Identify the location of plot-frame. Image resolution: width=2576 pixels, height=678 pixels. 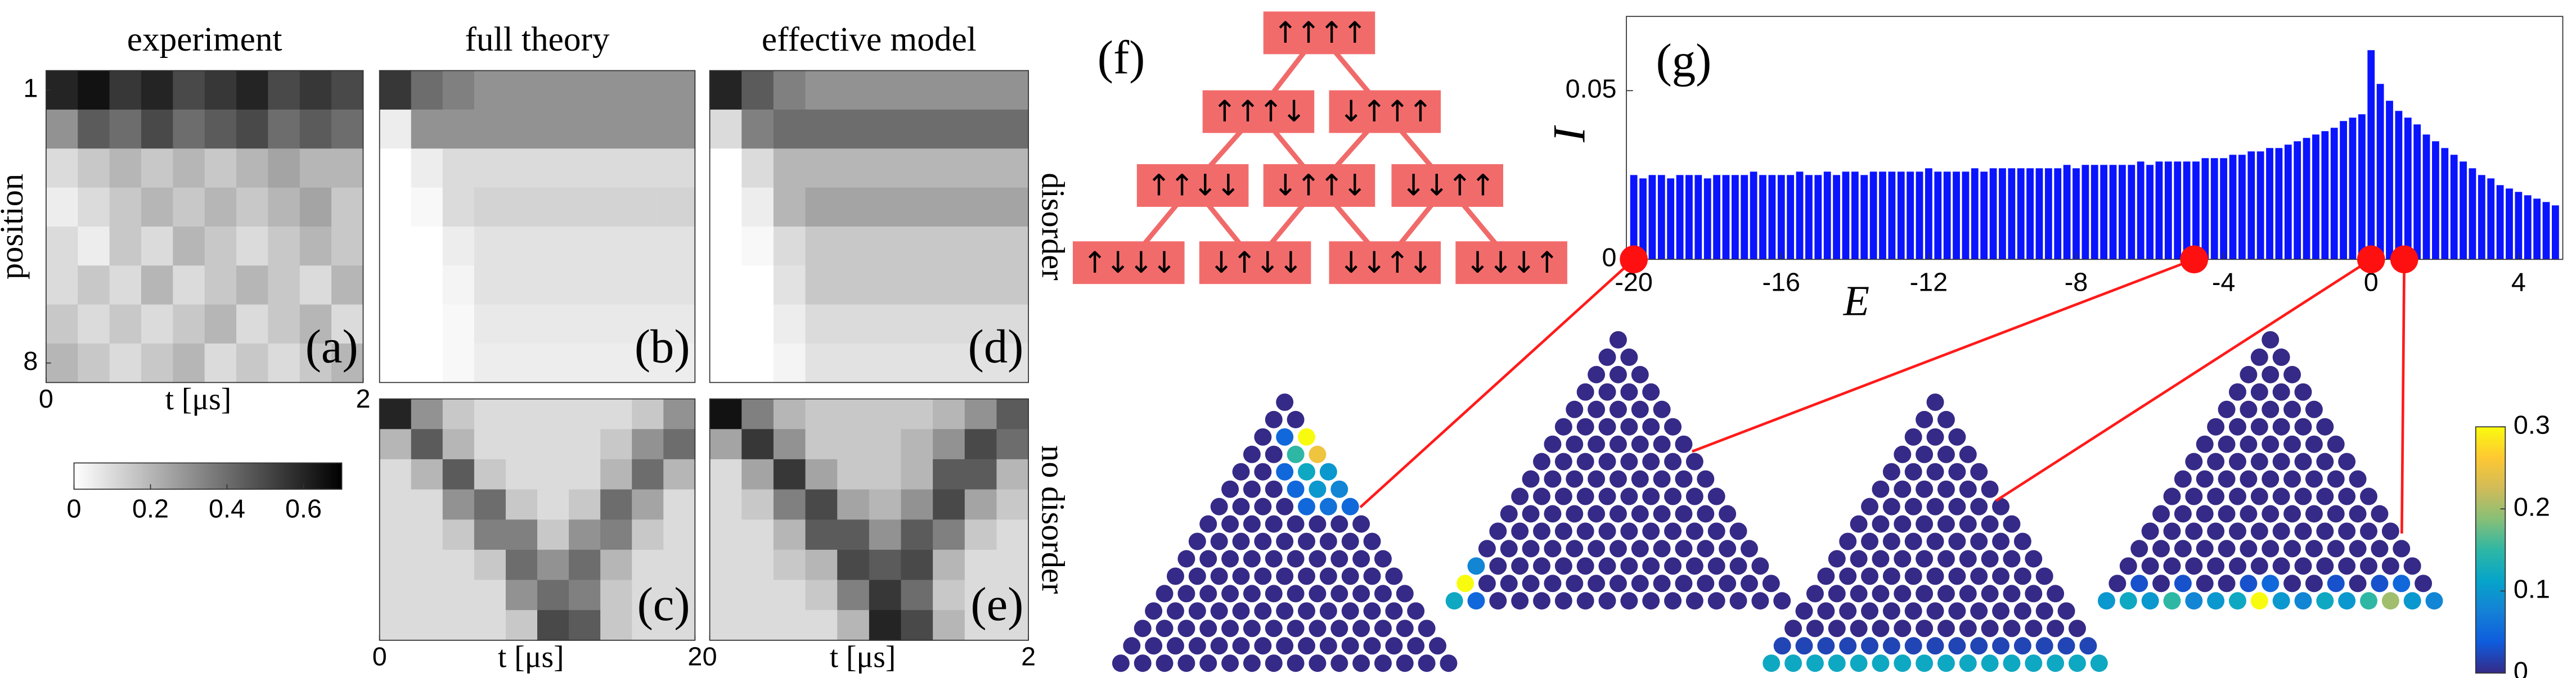
(205, 227).